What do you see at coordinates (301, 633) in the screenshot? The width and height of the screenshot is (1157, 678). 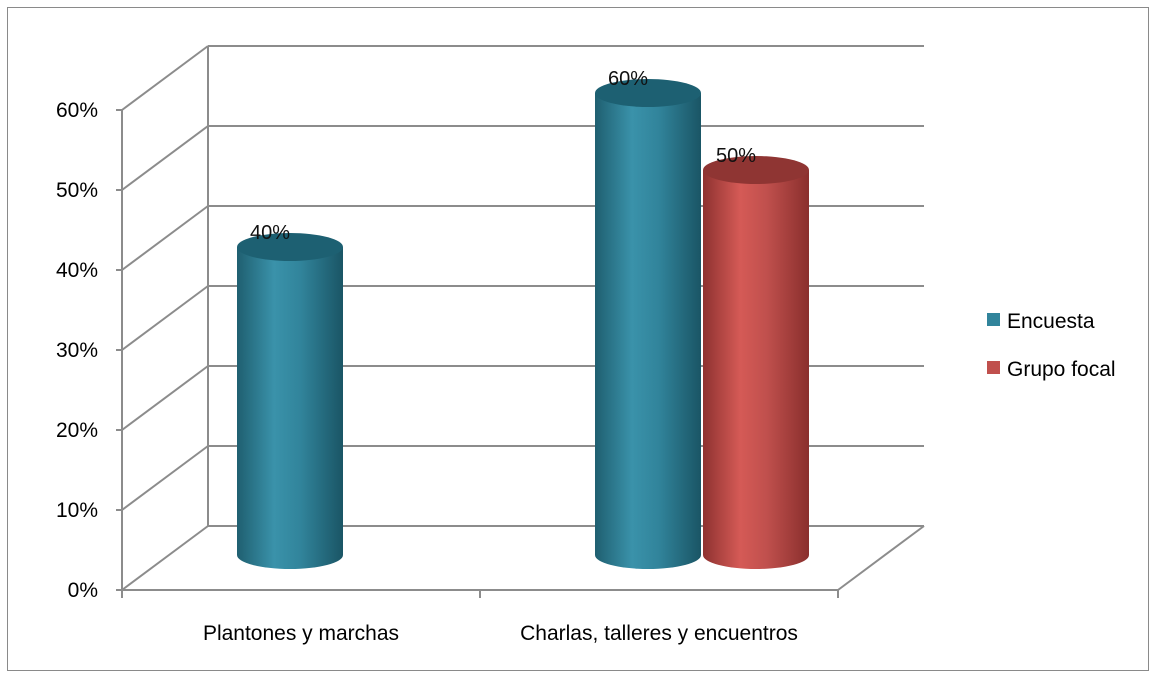 I see `x-category-label: Plantones y marchas` at bounding box center [301, 633].